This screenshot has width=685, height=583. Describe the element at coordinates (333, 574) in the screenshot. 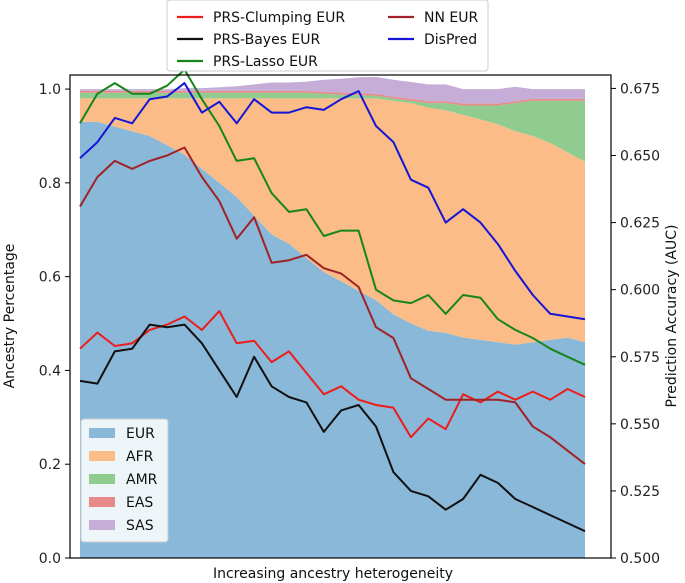

I see `x-axis-label: Increasing ancestry heterogeneity` at that location.